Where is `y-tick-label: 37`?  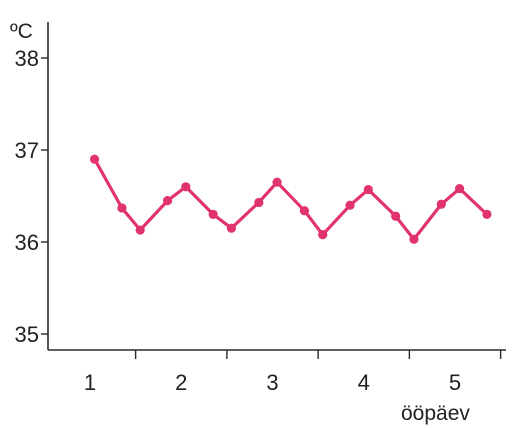 y-tick-label: 37 is located at coordinates (27, 150).